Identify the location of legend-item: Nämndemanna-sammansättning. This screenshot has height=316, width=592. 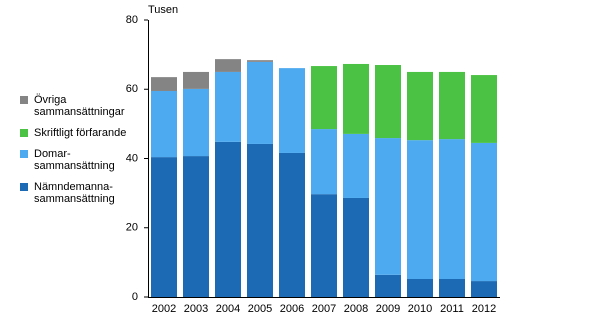
(76, 193).